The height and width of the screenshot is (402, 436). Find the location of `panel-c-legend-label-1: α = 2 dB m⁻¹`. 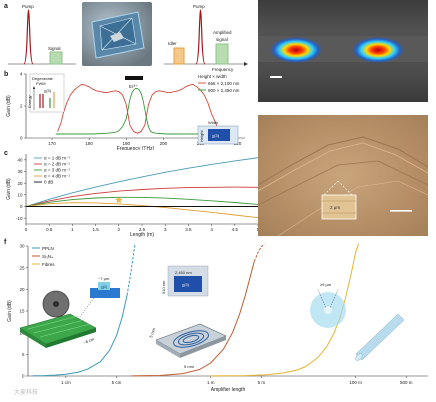

panel-c-legend-label-1: α = 2 dB m⁻¹ is located at coordinates (57, 164).